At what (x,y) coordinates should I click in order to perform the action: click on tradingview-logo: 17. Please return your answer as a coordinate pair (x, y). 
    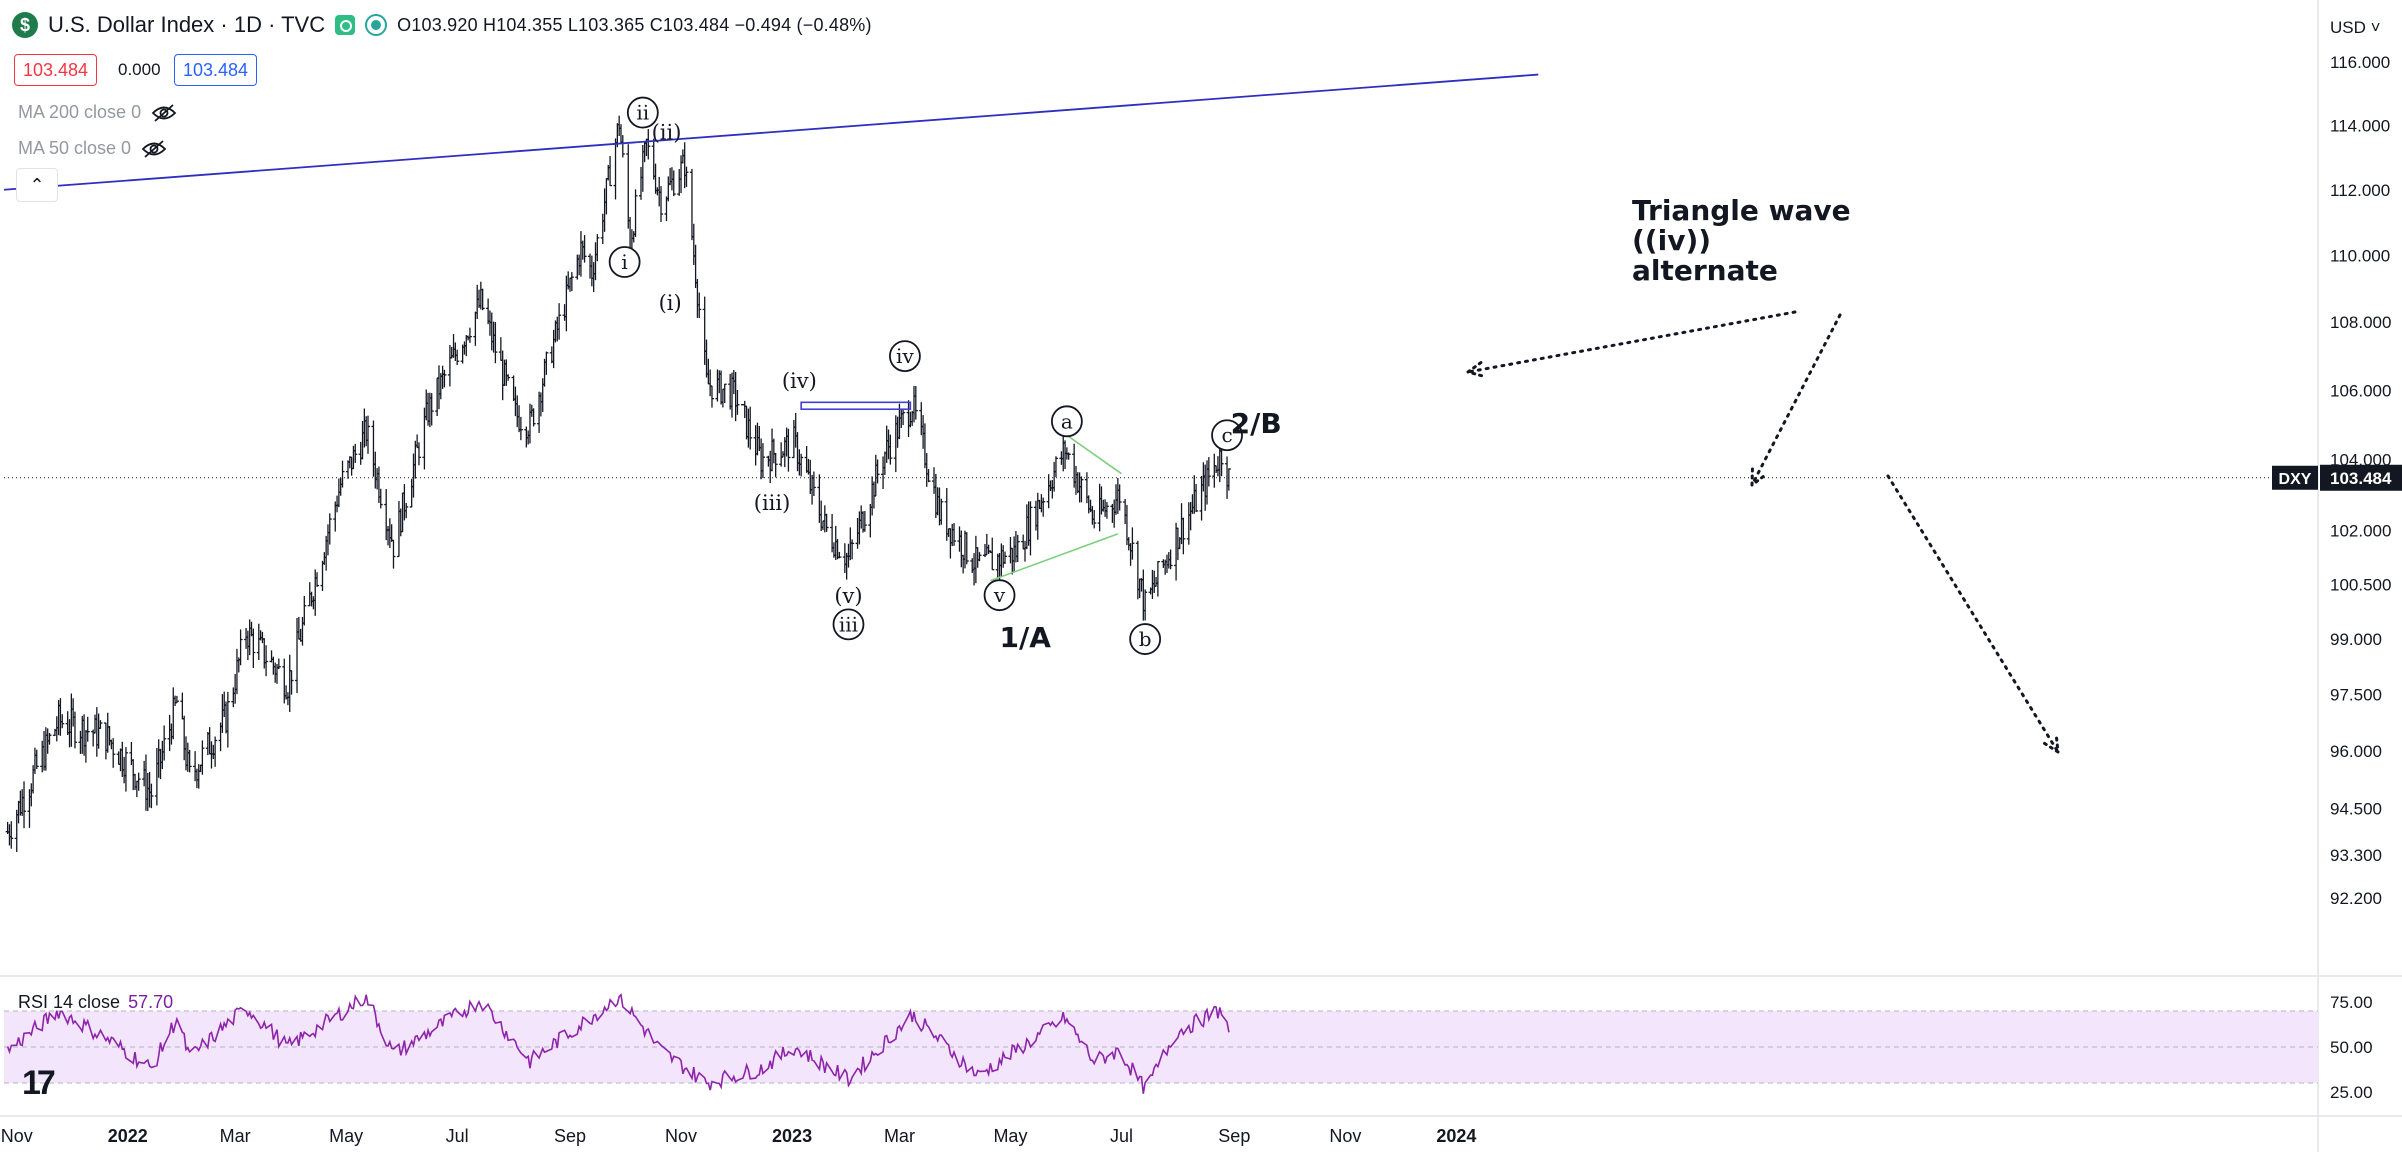
    Looking at the image, I should click on (39, 1083).